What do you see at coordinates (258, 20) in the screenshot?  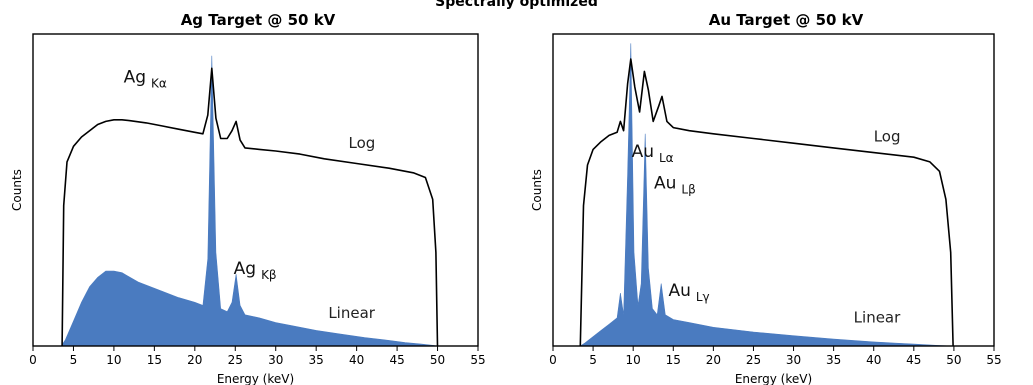 I see `chart-title: Ag Target @ 50 kV` at bounding box center [258, 20].